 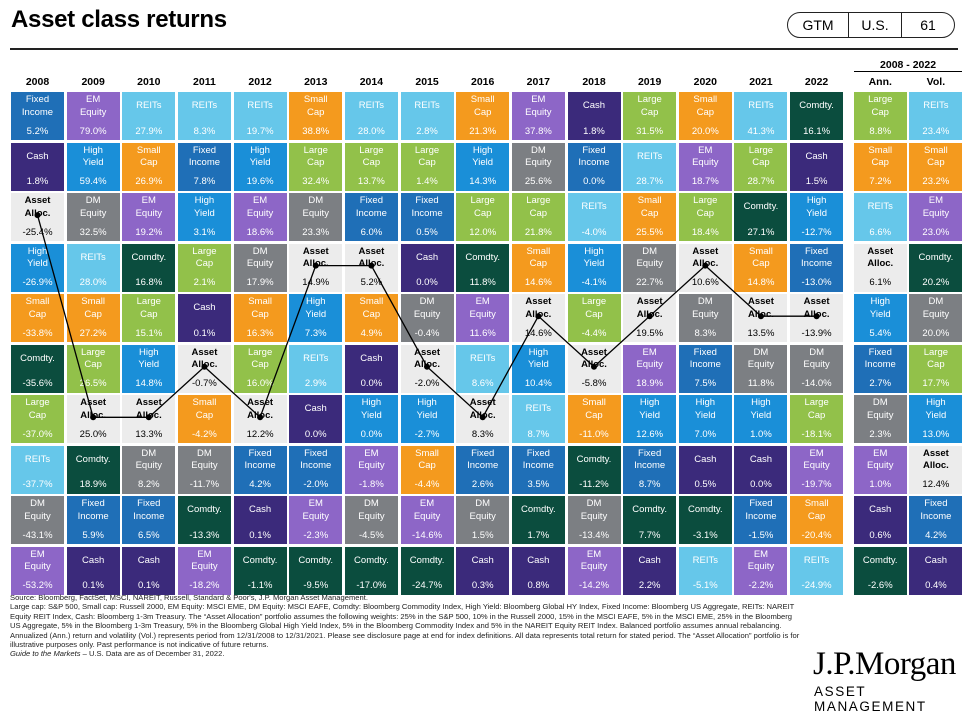 What do you see at coordinates (260, 333) in the screenshot?
I see `cell-return-value: 16.3%` at bounding box center [260, 333].